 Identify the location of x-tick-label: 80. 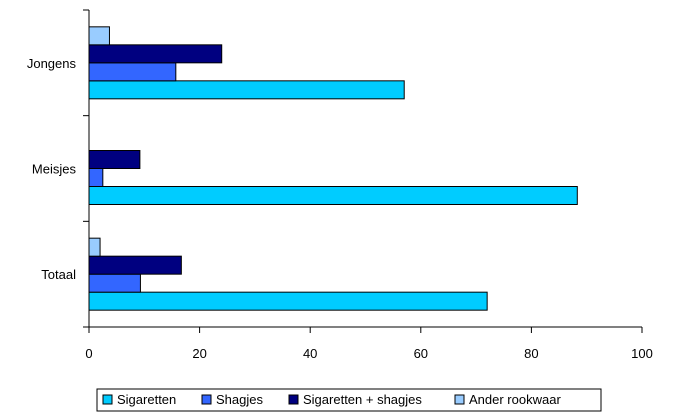
(531, 353).